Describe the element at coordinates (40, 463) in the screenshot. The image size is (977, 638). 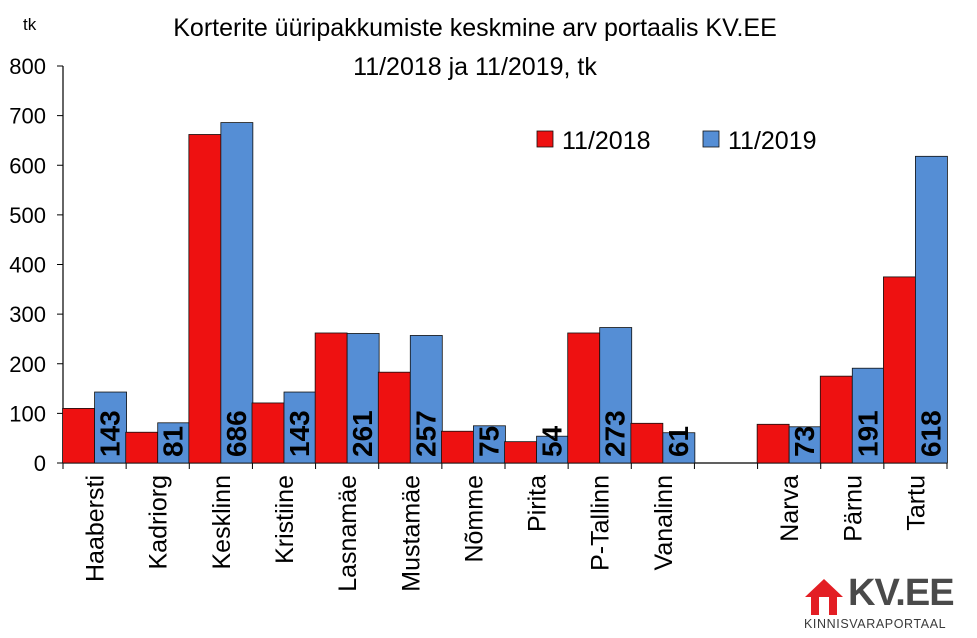
I see `y-tick-label: 0` at that location.